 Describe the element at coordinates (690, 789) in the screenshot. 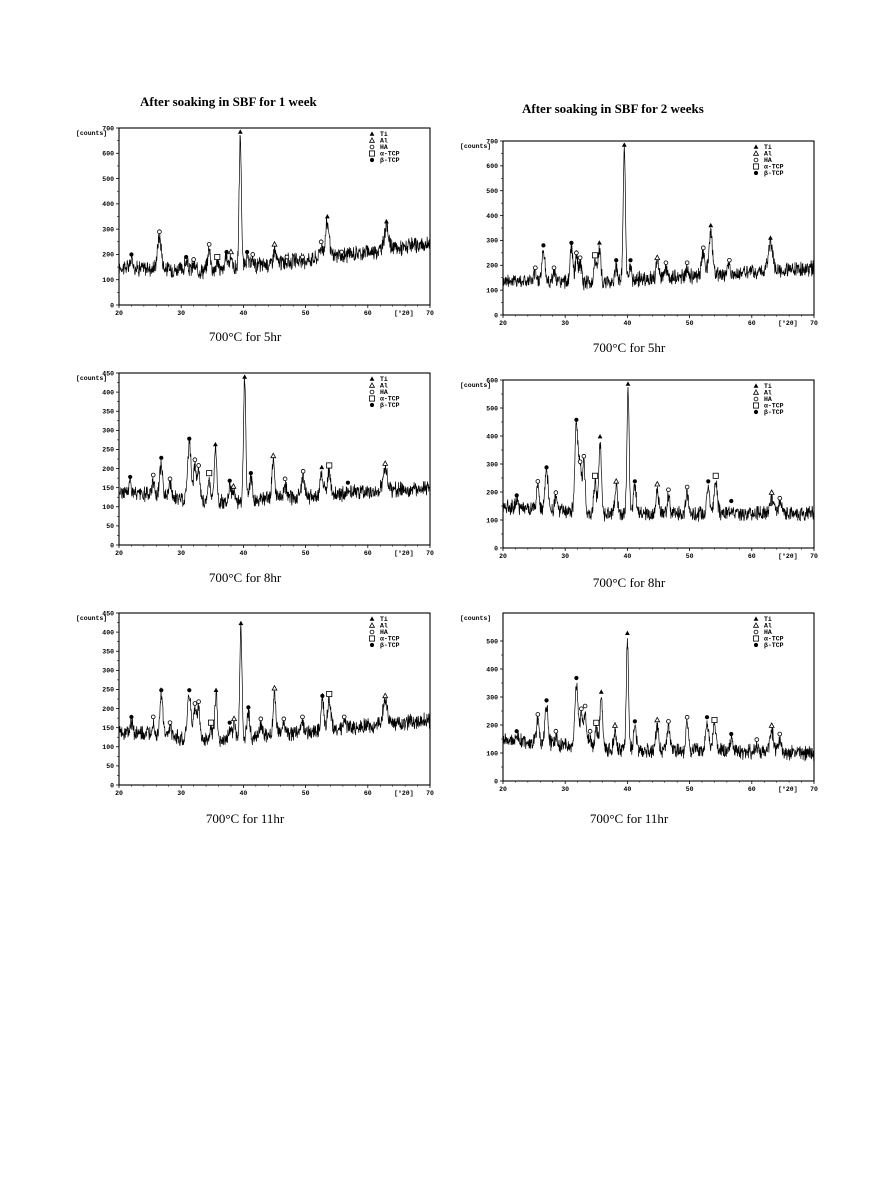

I see `x-tick-label: 50` at that location.